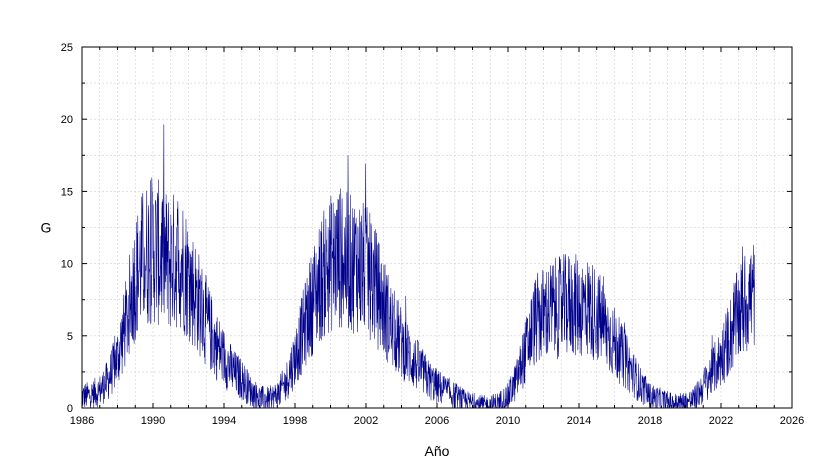 The height and width of the screenshot is (474, 832). Describe the element at coordinates (295, 421) in the screenshot. I see `x-tick-label: 1998` at that location.